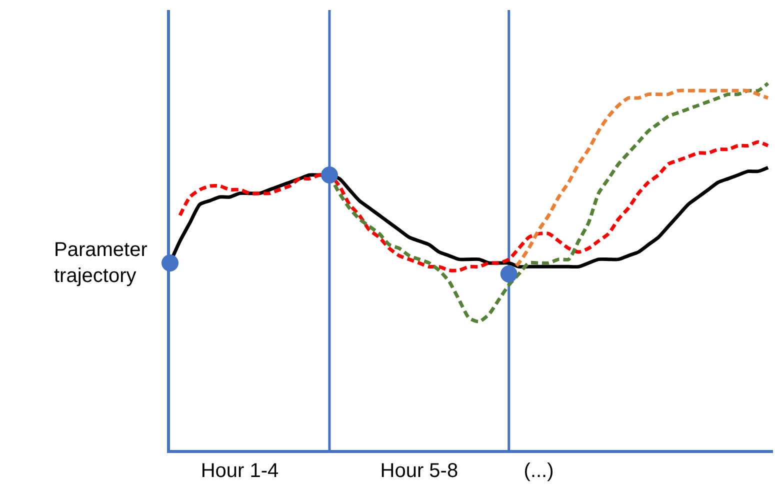 The height and width of the screenshot is (492, 775). What do you see at coordinates (539, 471) in the screenshot?
I see `x-tick-label: (...)` at bounding box center [539, 471].